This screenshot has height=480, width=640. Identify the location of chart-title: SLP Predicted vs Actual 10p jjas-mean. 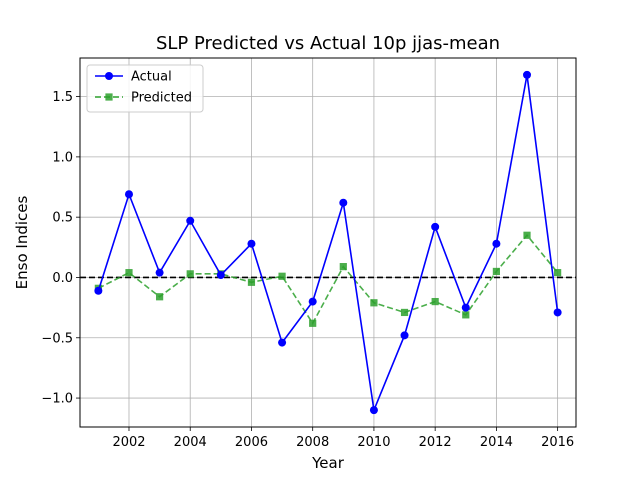
(328, 43).